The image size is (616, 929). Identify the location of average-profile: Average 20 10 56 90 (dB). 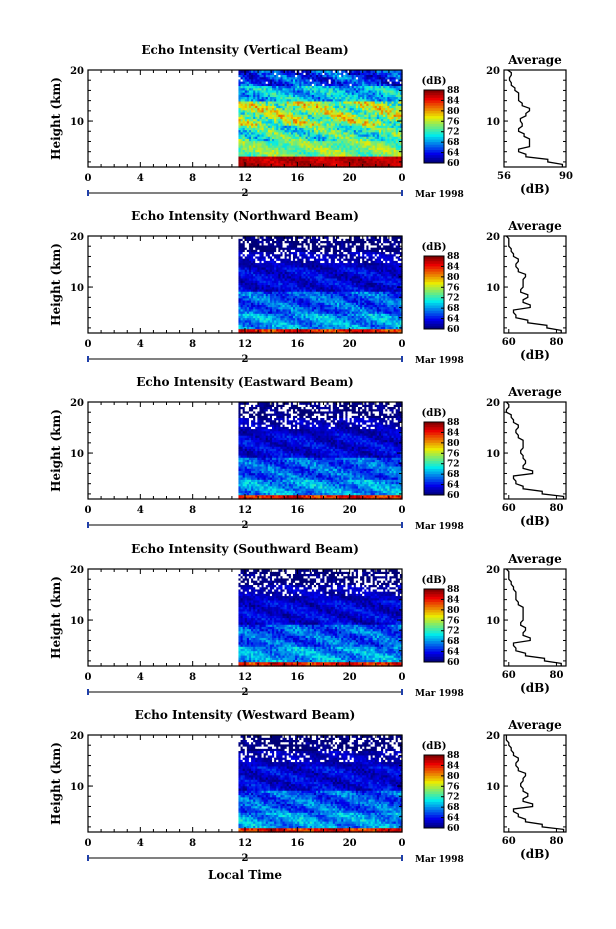
(529, 124).